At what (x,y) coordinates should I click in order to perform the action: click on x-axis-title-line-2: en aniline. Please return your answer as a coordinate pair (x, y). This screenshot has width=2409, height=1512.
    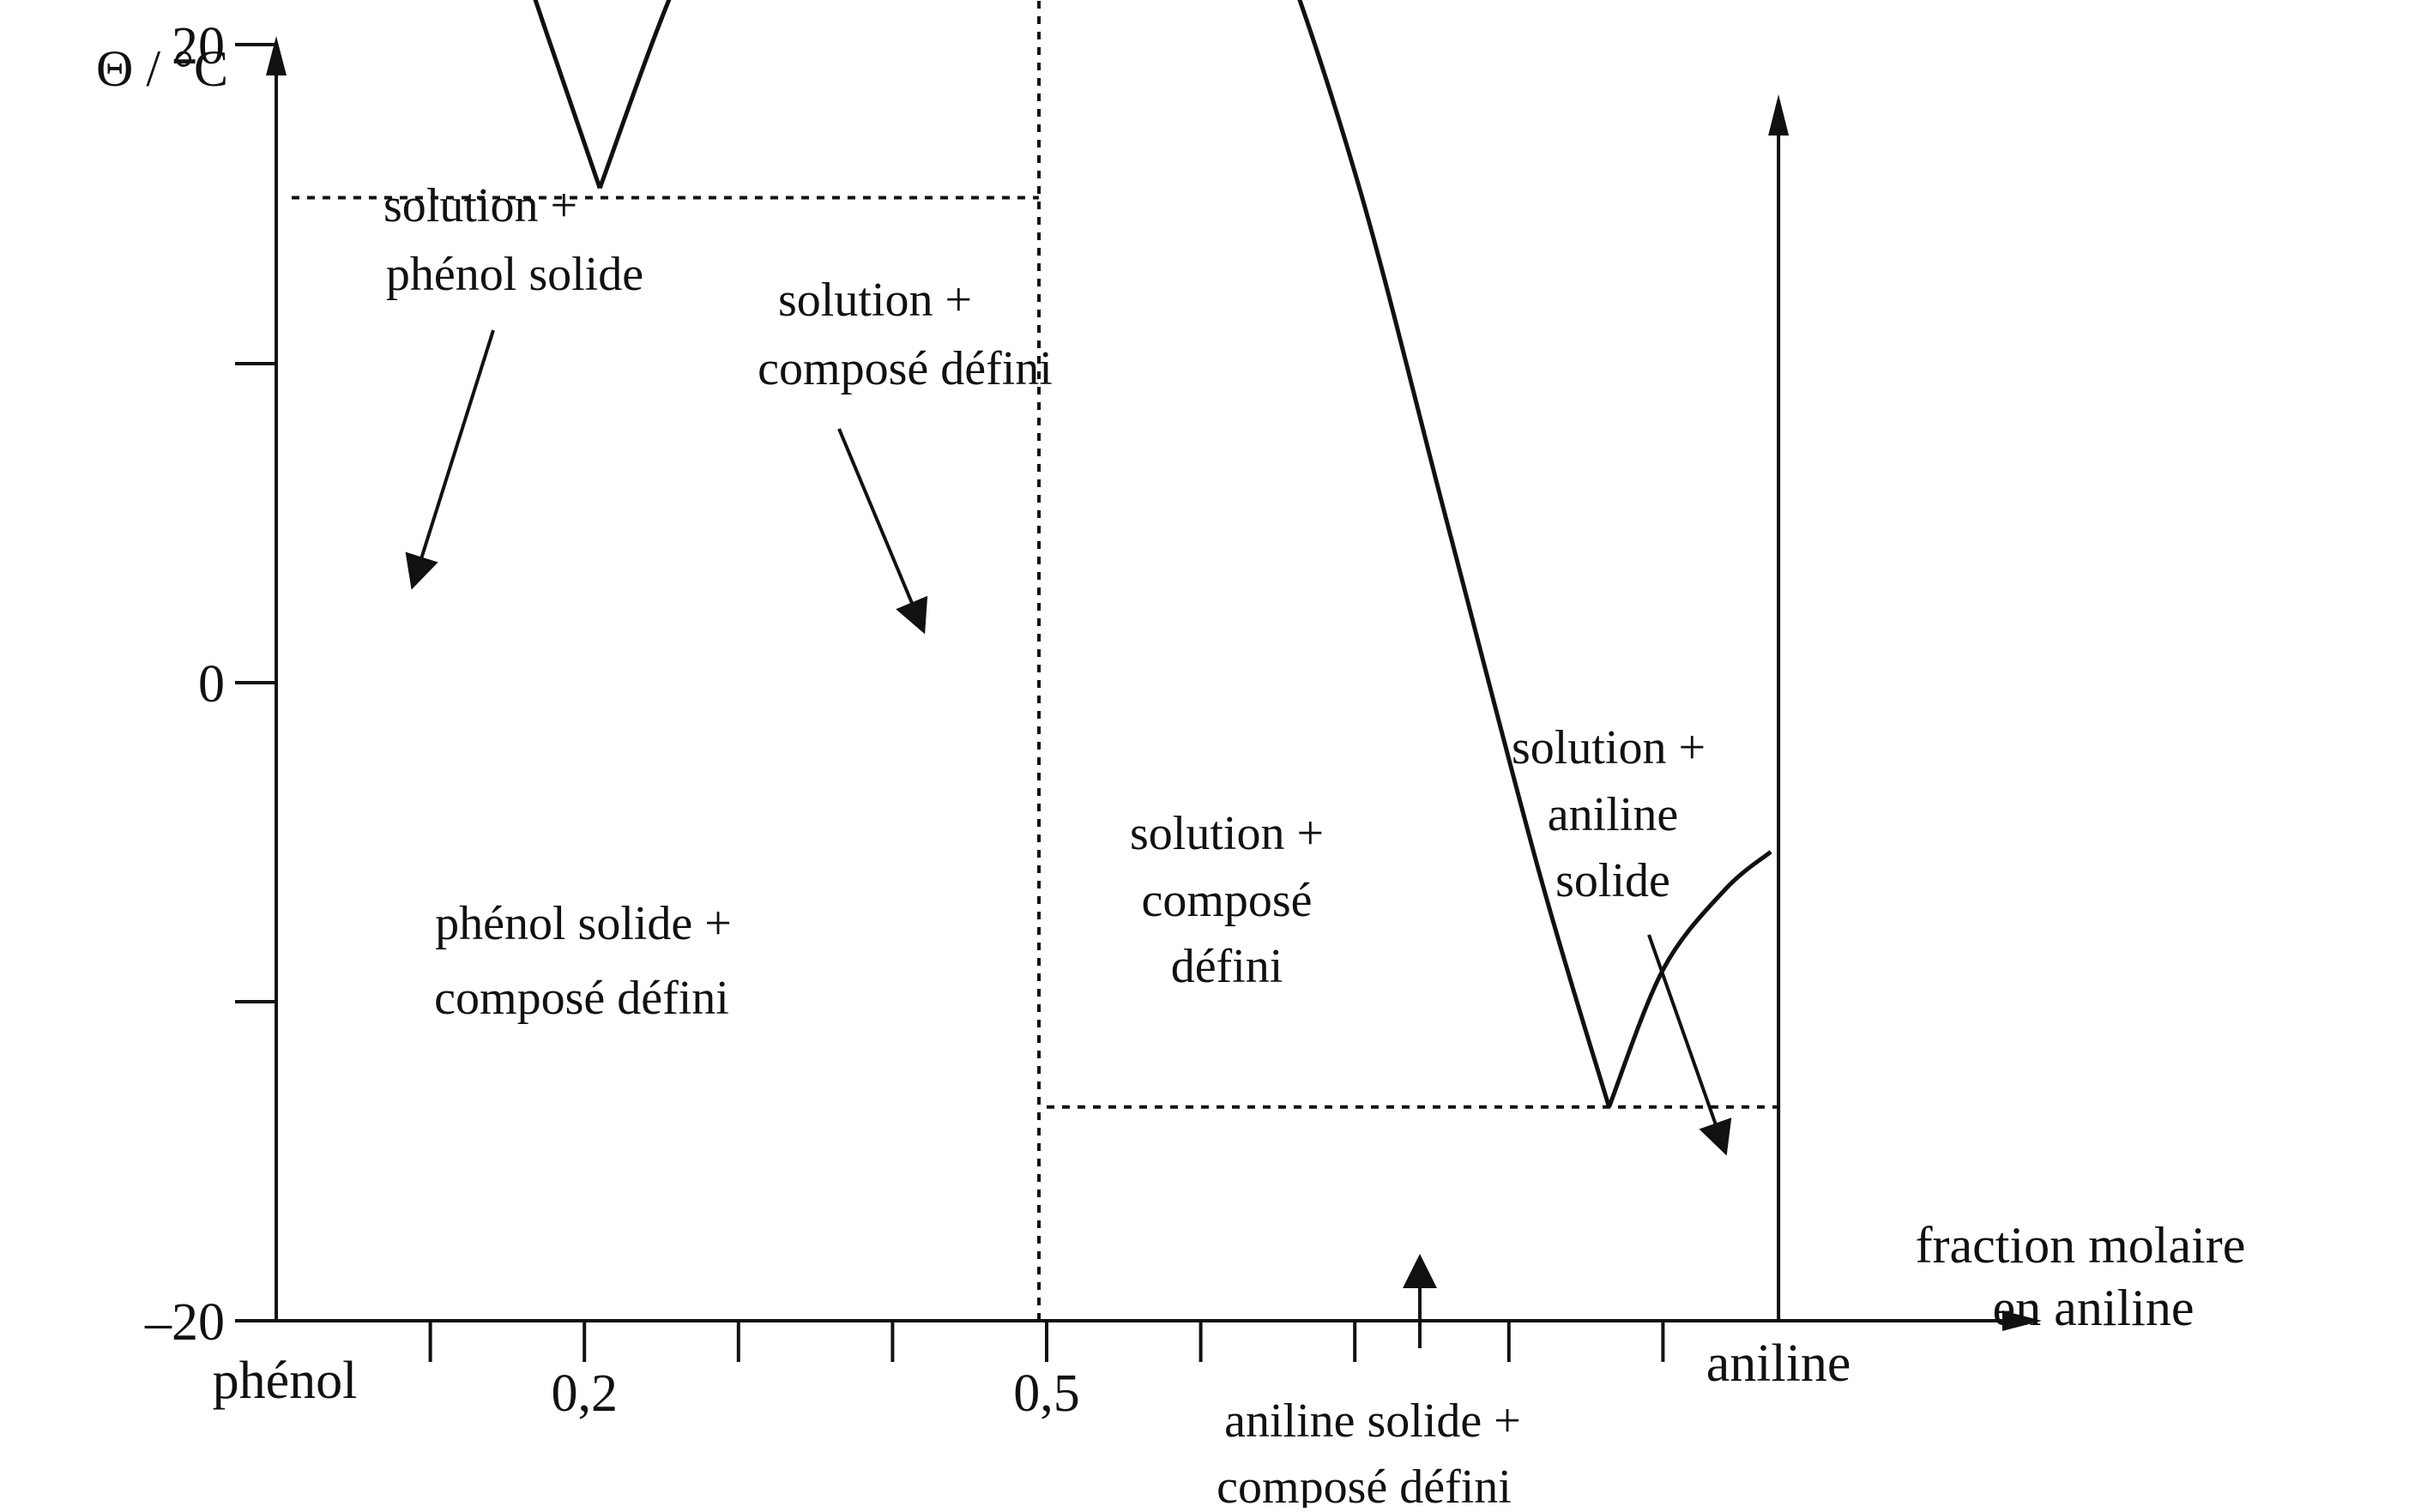
    Looking at the image, I should click on (2094, 1308).